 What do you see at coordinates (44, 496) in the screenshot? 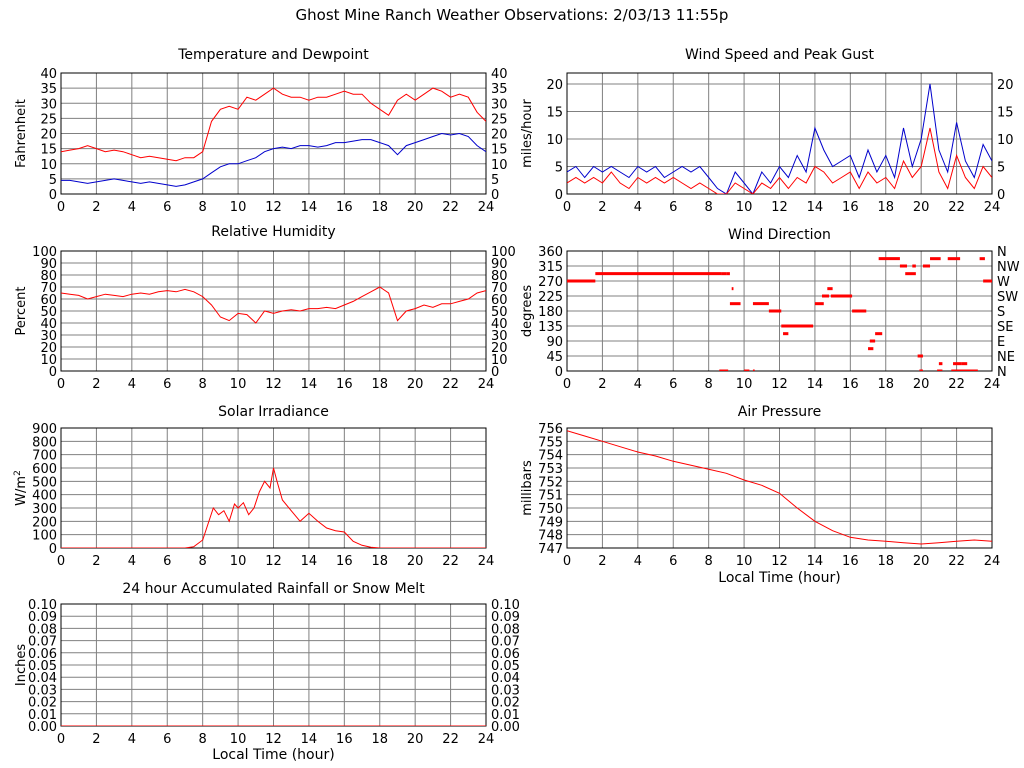
I see `y-tick-label: 400` at bounding box center [44, 496].